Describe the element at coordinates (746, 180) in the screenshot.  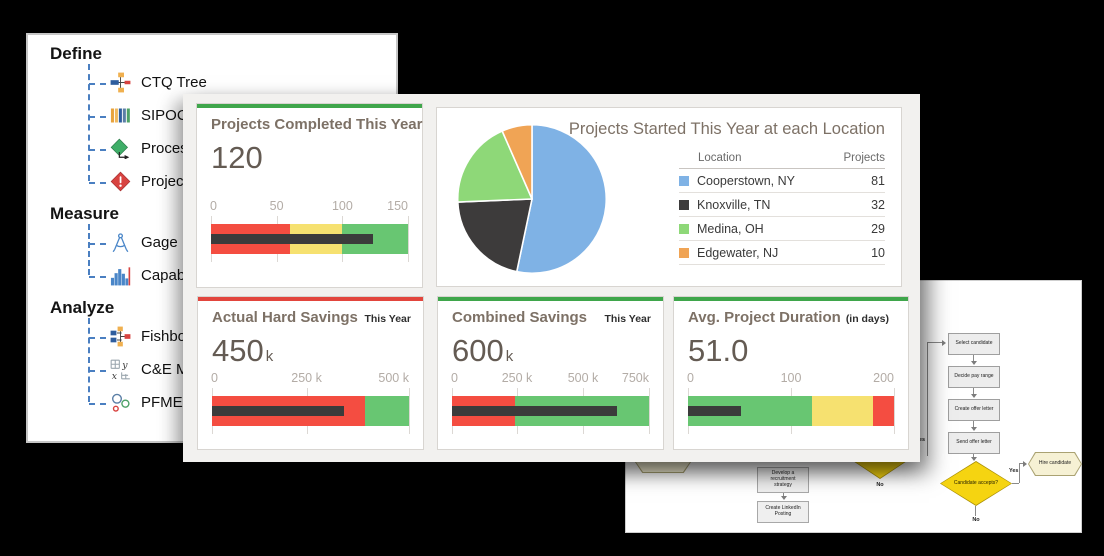
I see `legend-location-label: Cooperstown, NY` at that location.